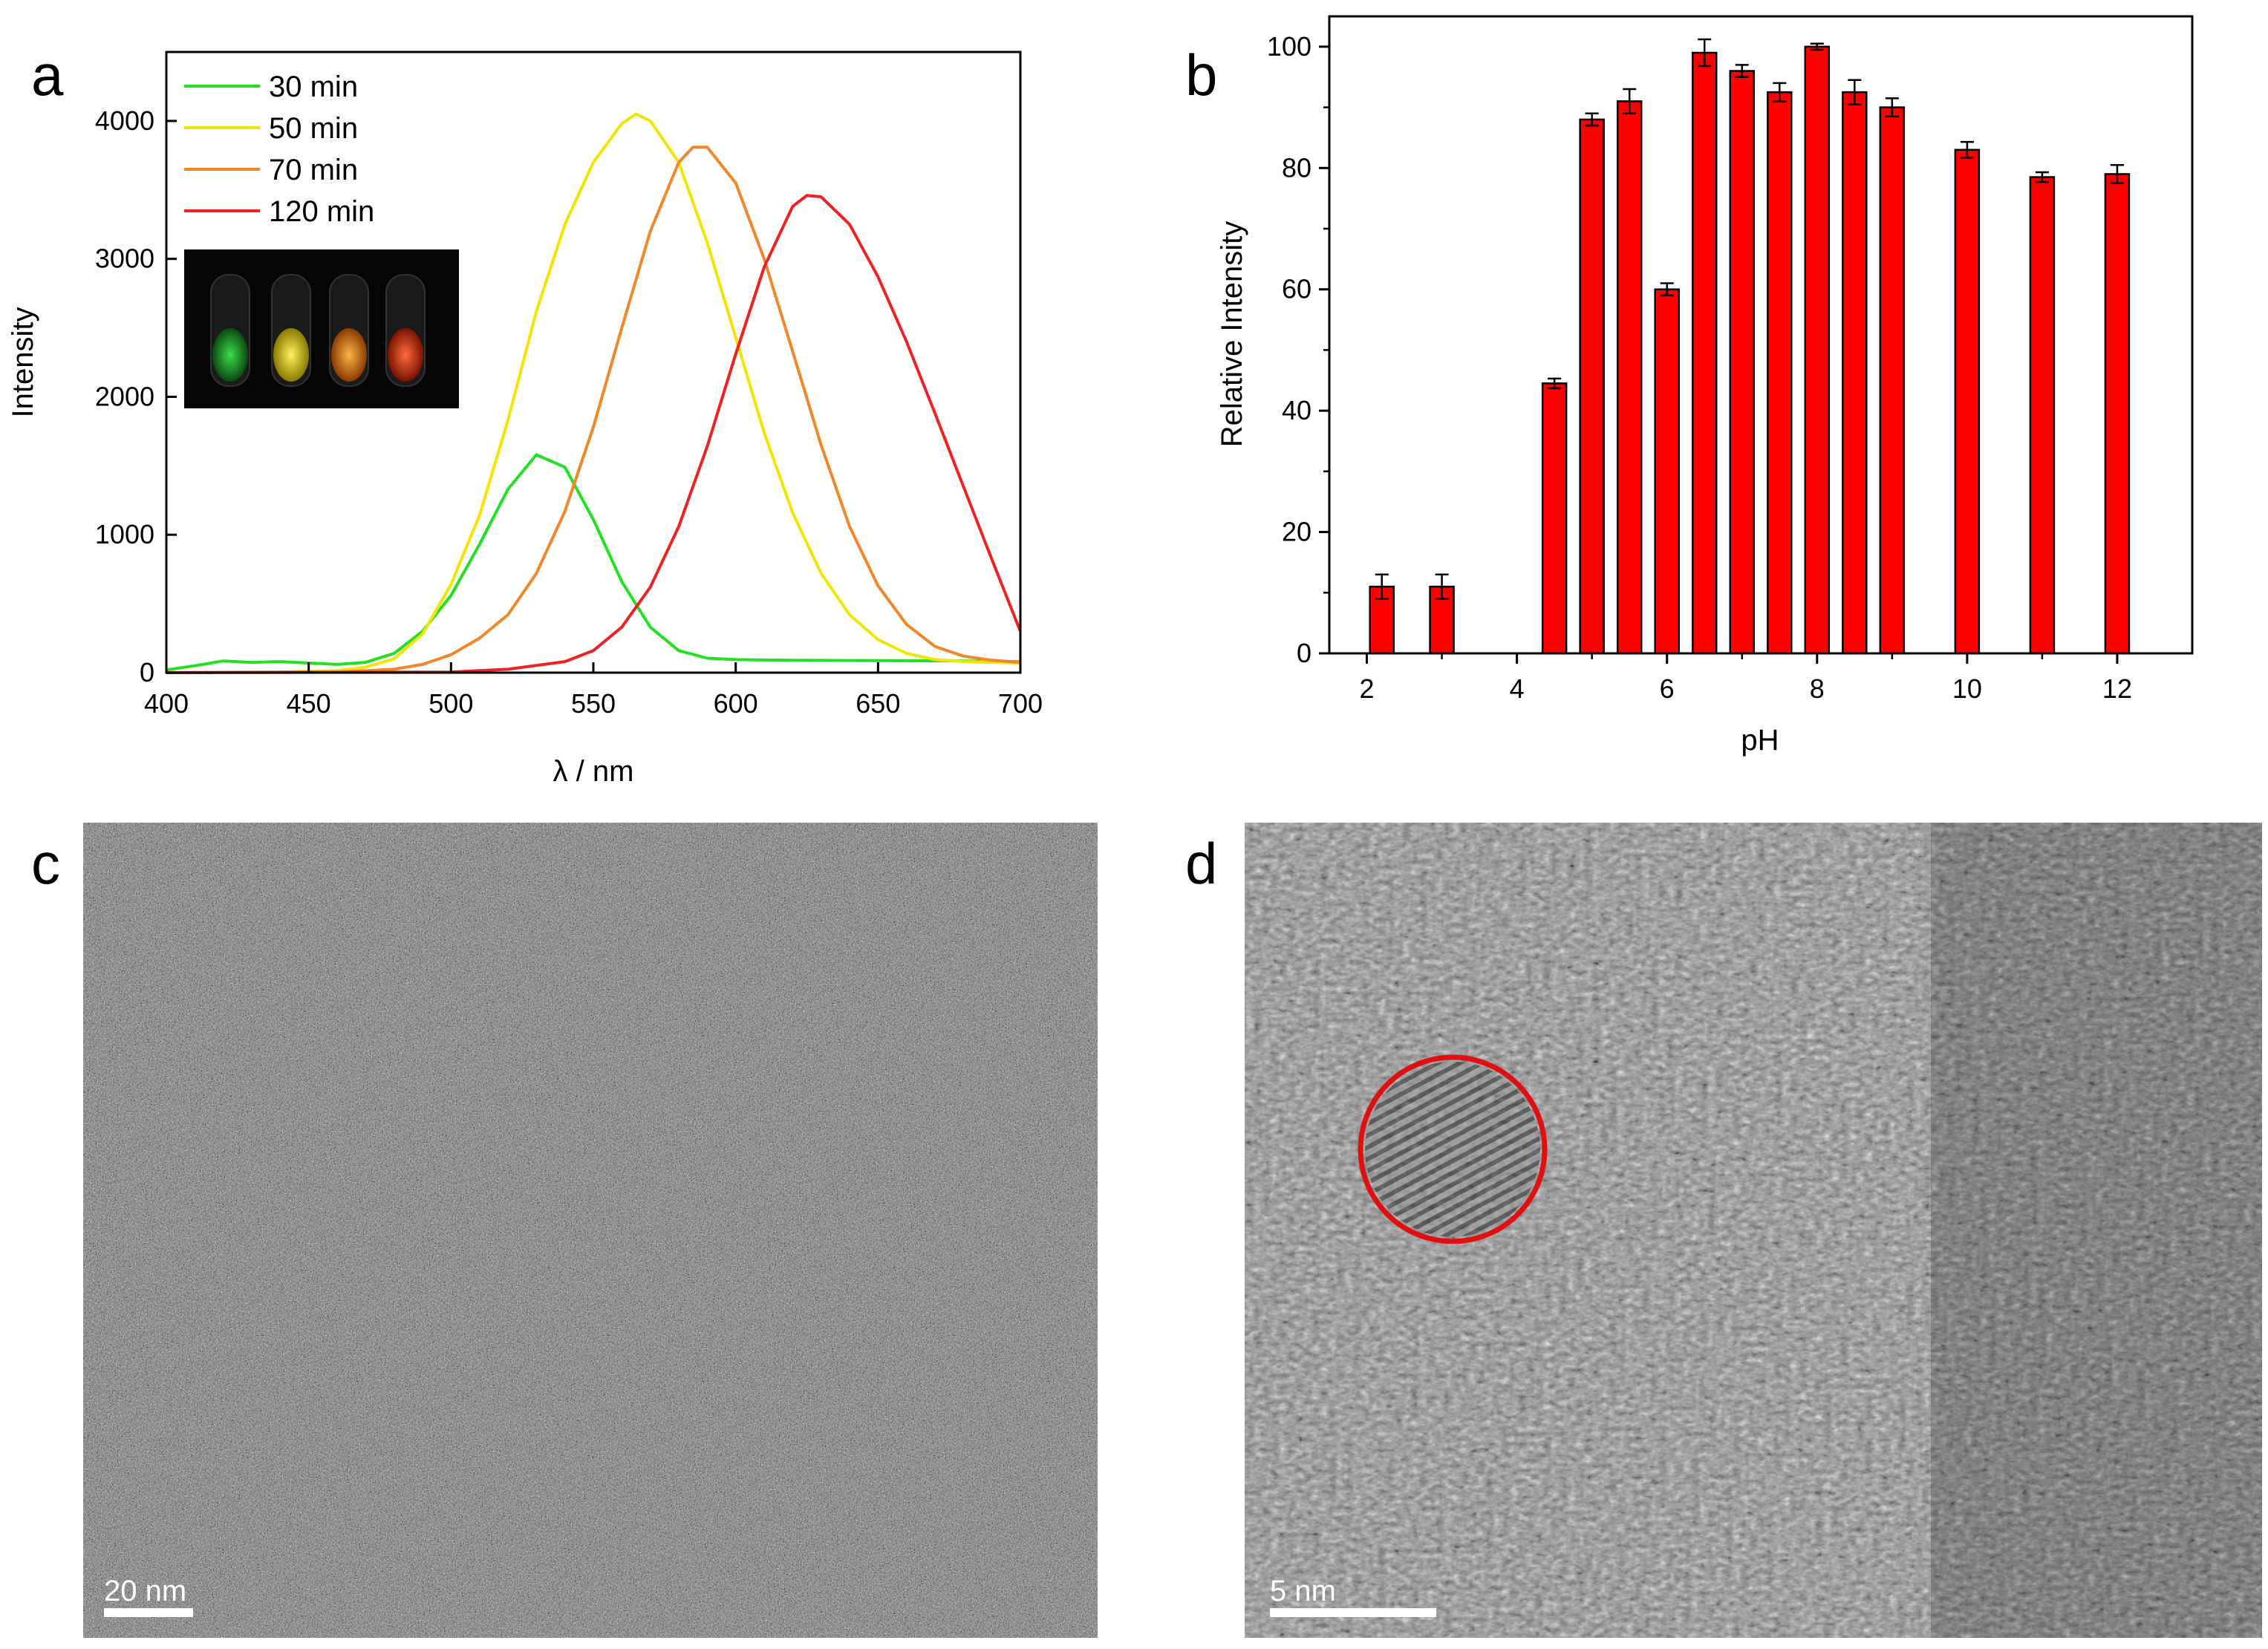 The height and width of the screenshot is (1649, 2268). What do you see at coordinates (736, 703) in the screenshot?
I see `x-tick-label: 600` at bounding box center [736, 703].